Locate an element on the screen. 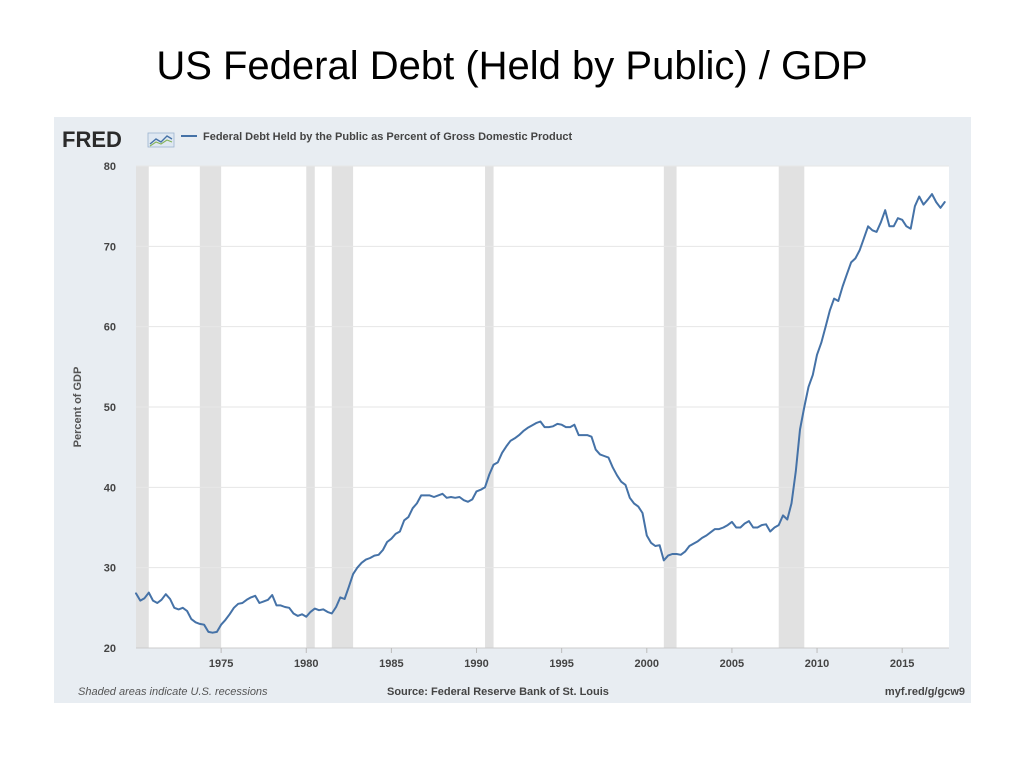  y-tick-label: 30 is located at coordinates (110, 569).